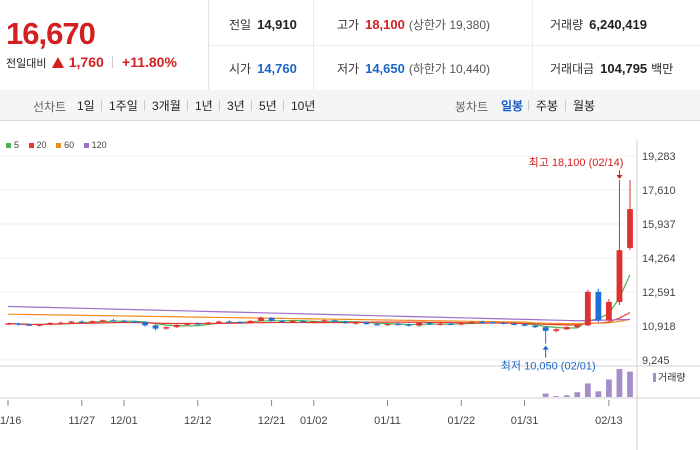 Image resolution: width=700 pixels, height=450 pixels. Describe the element at coordinates (198, 421) in the screenshot. I see `x-tick-label: 12/12` at that location.